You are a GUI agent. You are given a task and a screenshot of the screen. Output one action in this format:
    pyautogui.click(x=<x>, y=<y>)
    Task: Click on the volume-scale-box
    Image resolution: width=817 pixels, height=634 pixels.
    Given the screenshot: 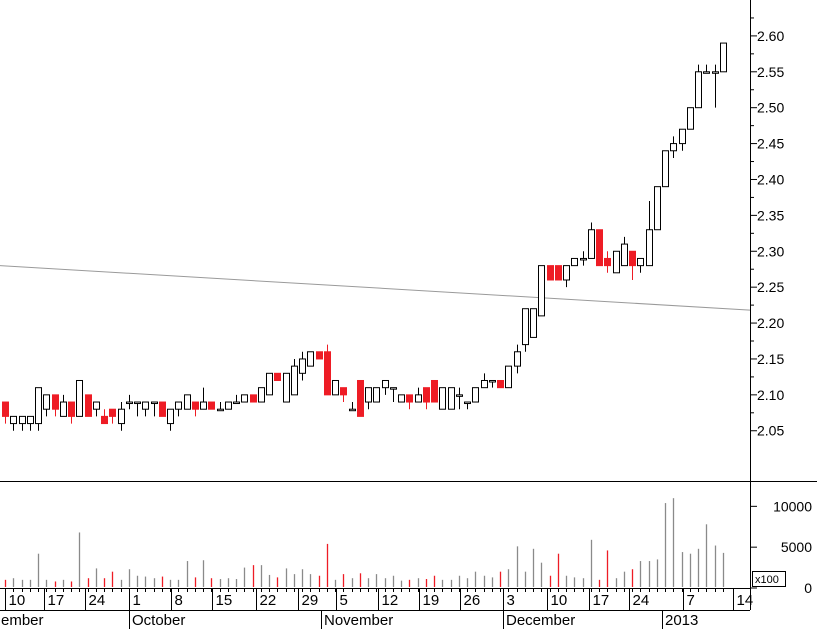 What is the action you would take?
    pyautogui.click(x=769, y=579)
    